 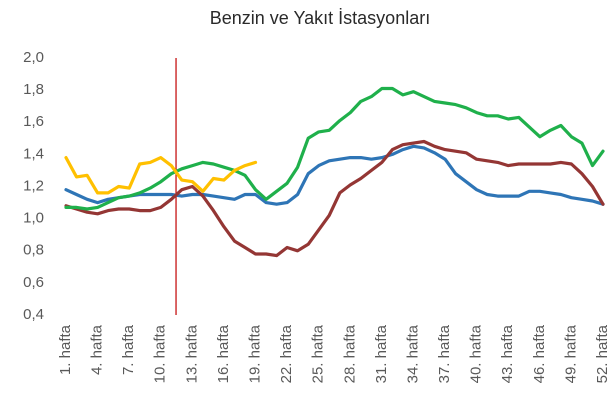 What do you see at coordinates (507, 353) in the screenshot?
I see `x-tick-label: 43. hafta` at bounding box center [507, 353].